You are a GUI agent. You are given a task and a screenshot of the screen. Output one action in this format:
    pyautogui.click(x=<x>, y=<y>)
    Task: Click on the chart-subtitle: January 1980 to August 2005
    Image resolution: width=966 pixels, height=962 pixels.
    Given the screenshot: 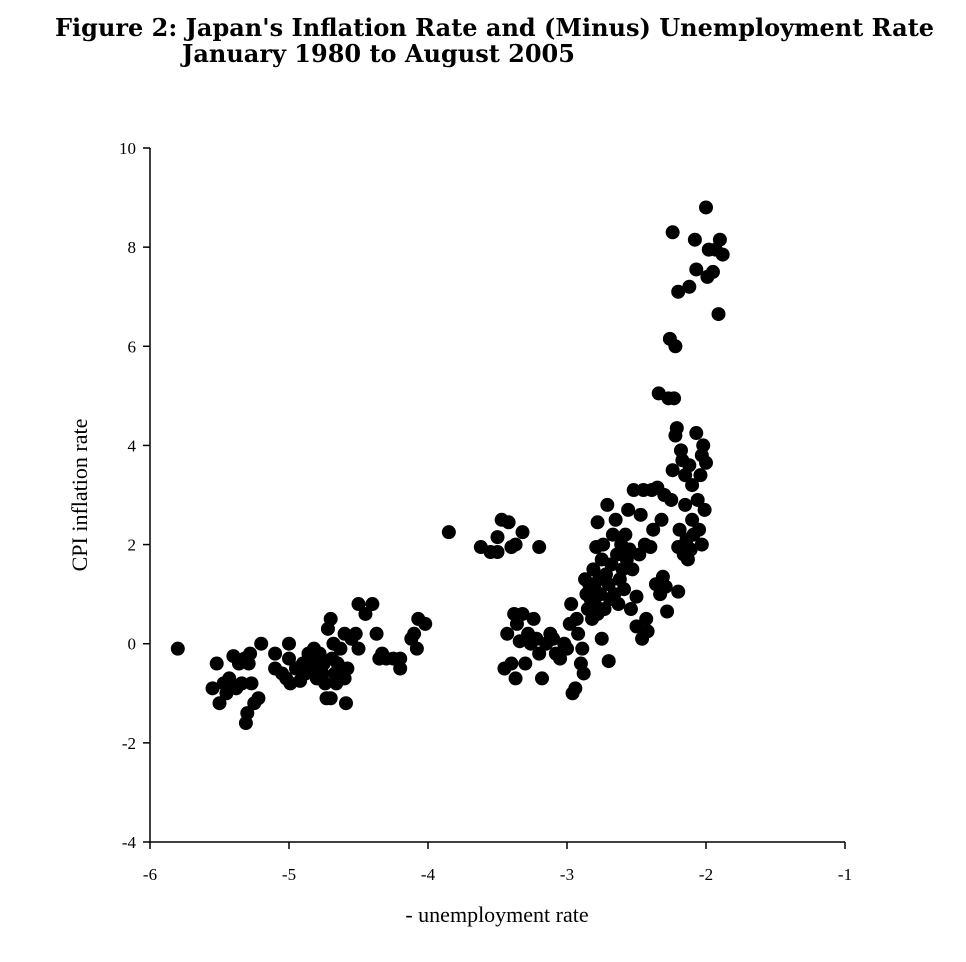 What is the action you would take?
    pyautogui.click(x=378, y=53)
    